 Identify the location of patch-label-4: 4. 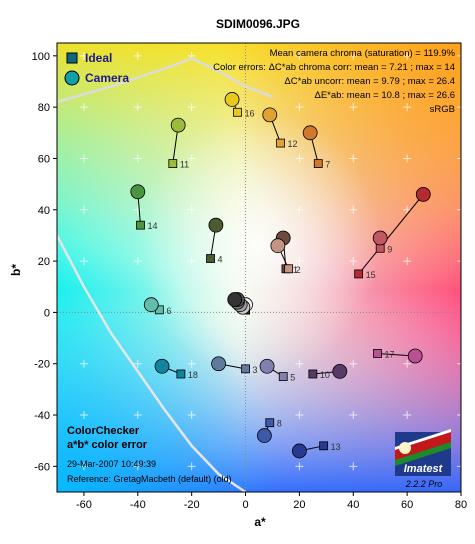
(220, 260).